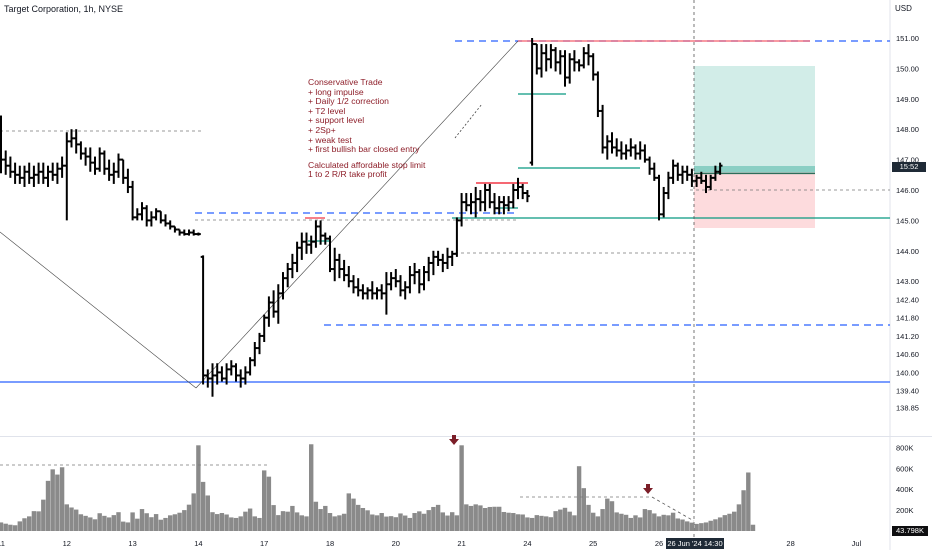 The height and width of the screenshot is (550, 932). I want to click on price-tick-label: 148.00, so click(907, 129).